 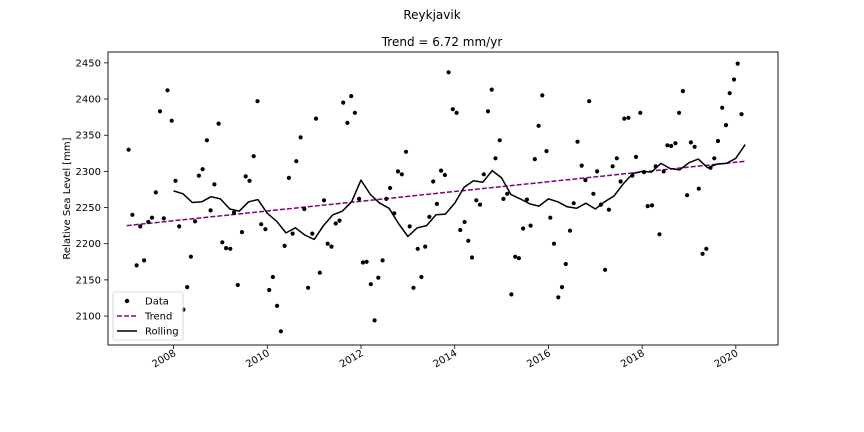 I want to click on y-tick-label: 2400, so click(x=88, y=100).